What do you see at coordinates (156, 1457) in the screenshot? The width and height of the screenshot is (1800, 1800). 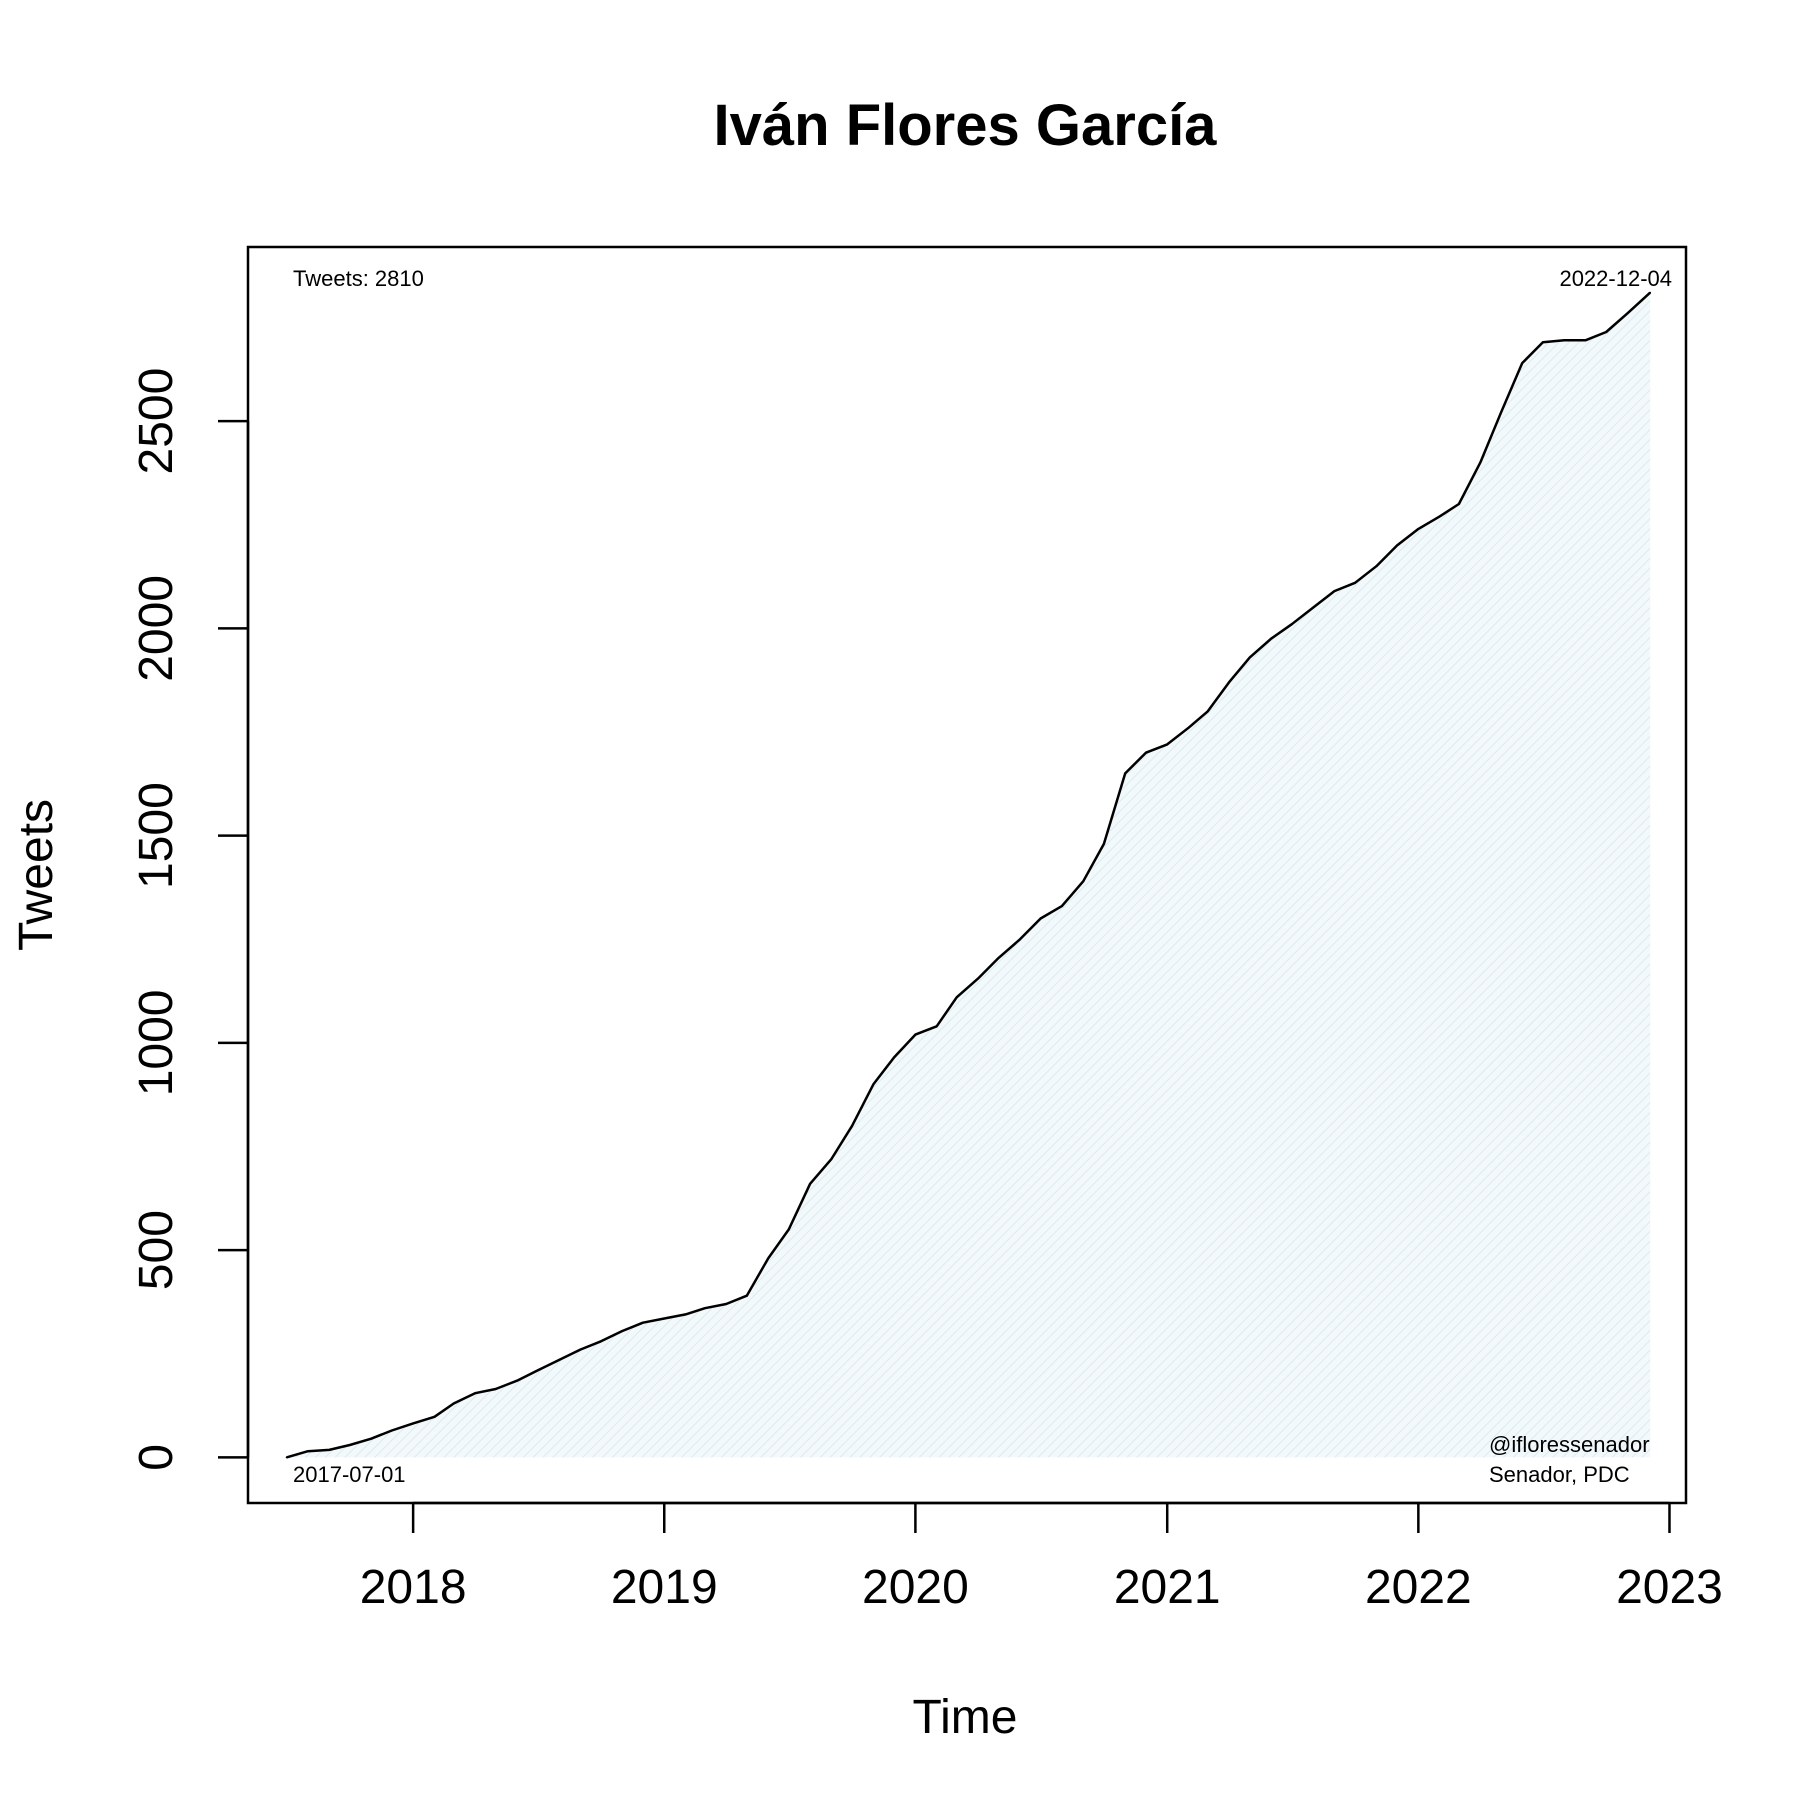 I see `y-tick-label: 0` at bounding box center [156, 1457].